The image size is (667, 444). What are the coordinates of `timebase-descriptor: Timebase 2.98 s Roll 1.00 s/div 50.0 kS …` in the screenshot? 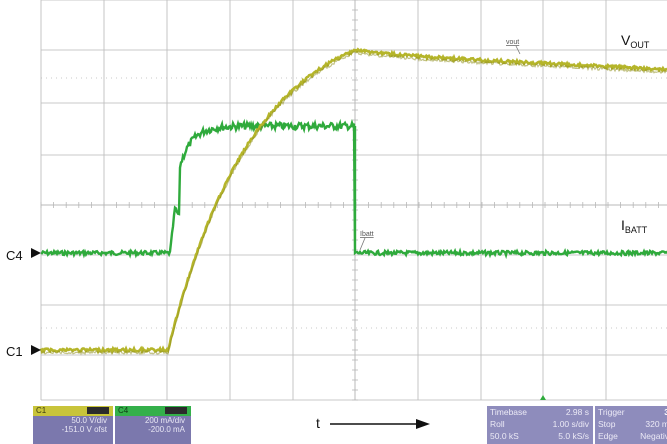 It's located at (540, 425).